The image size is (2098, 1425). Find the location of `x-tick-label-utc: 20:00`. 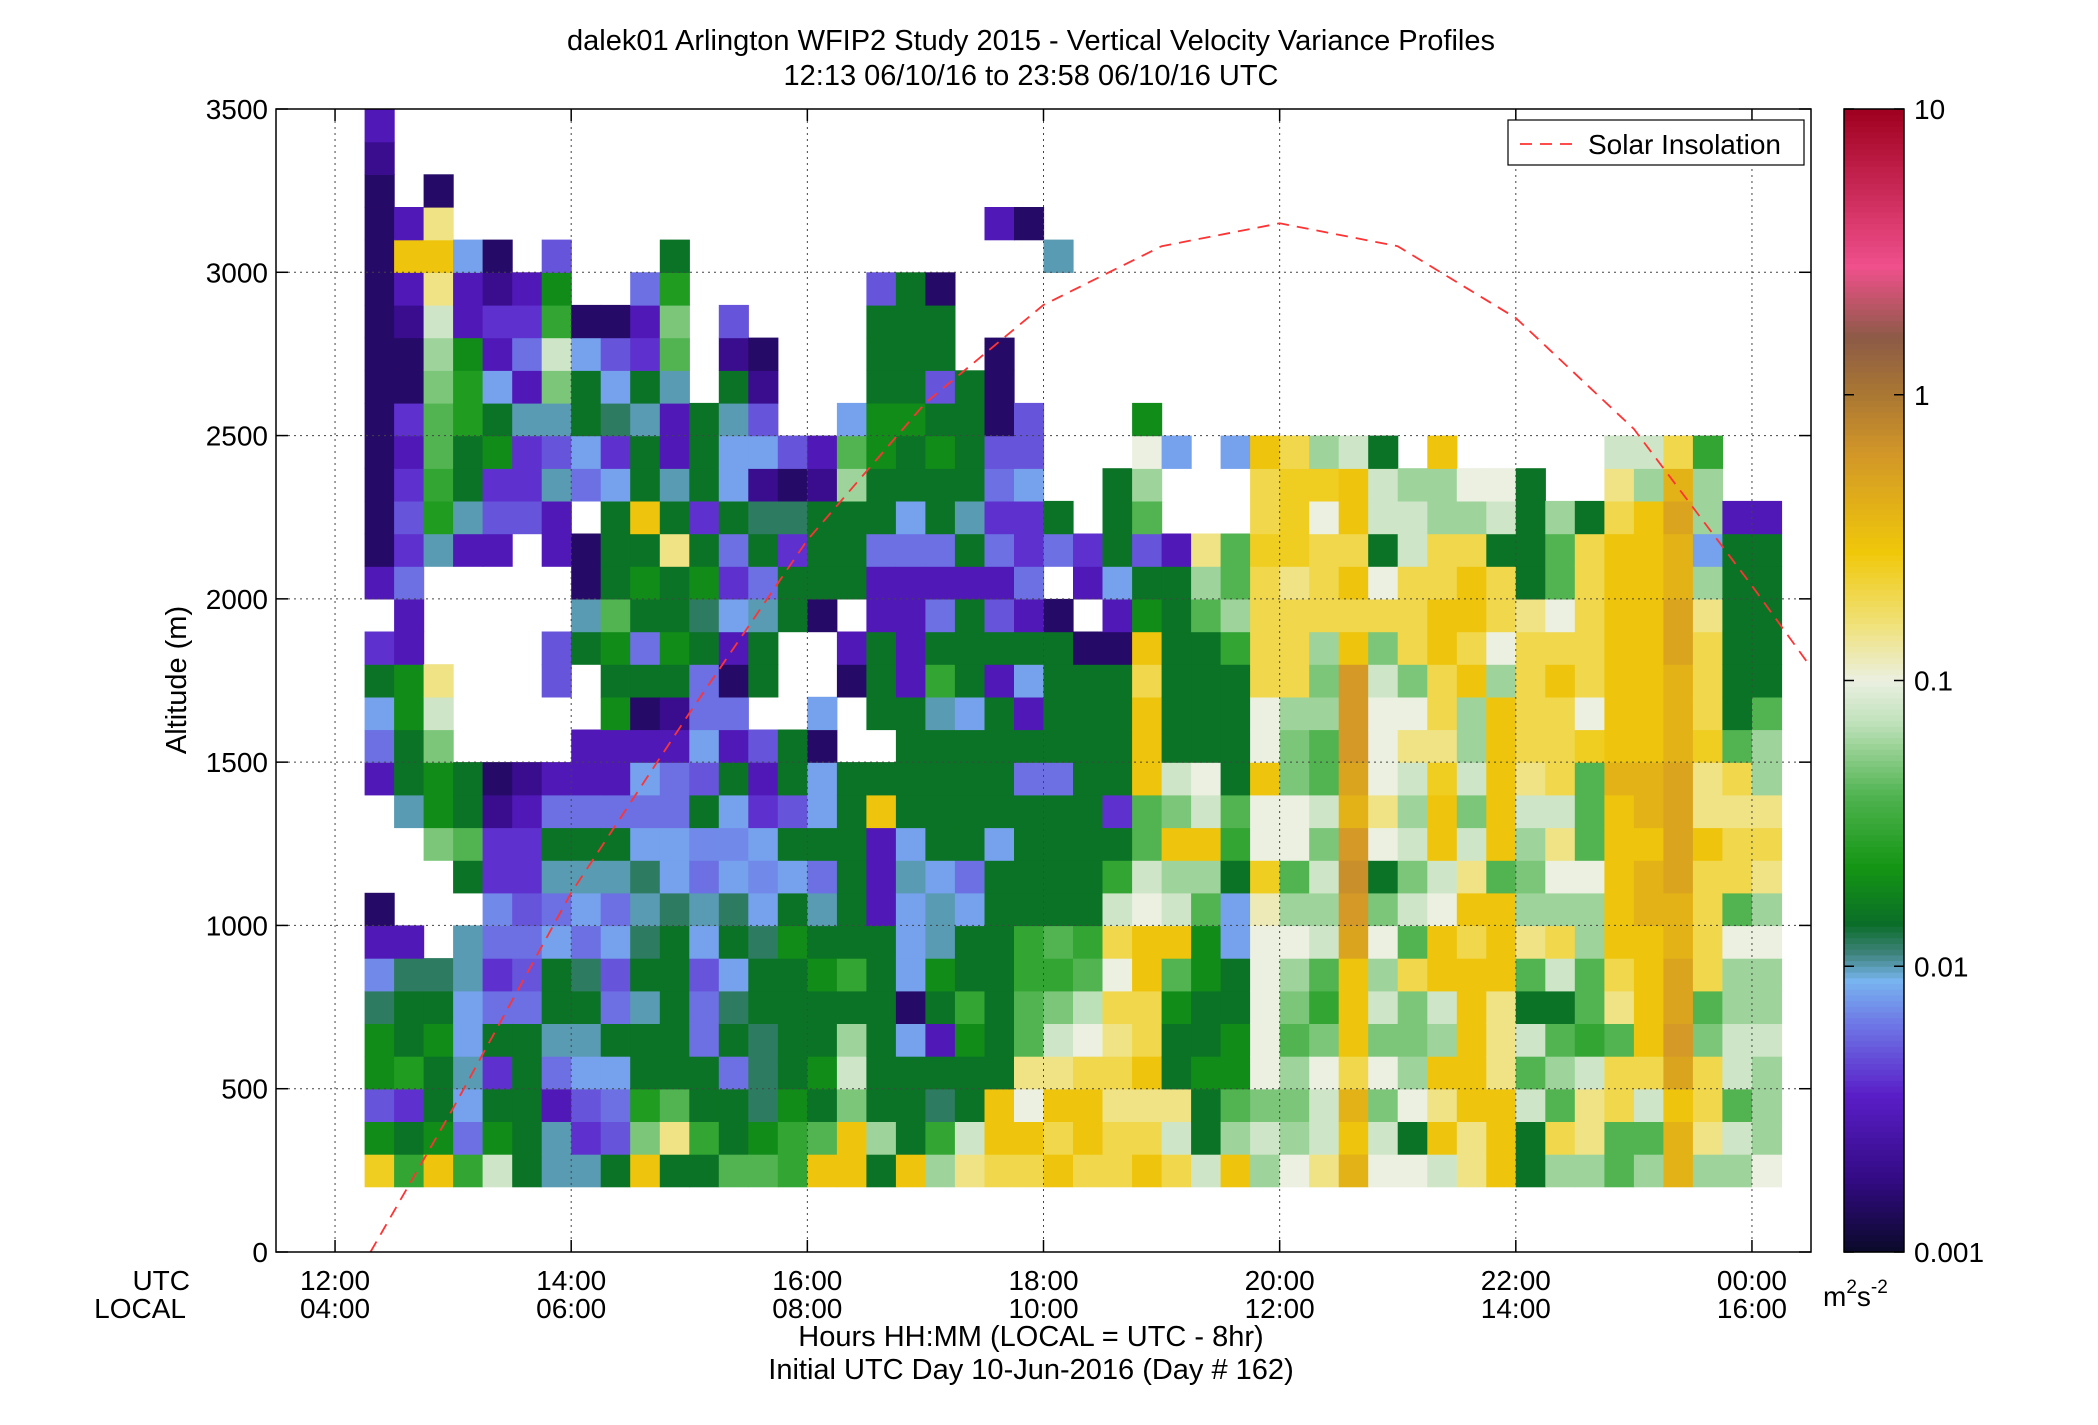

x-tick-label-utc: 20:00 is located at coordinates (1280, 1280).